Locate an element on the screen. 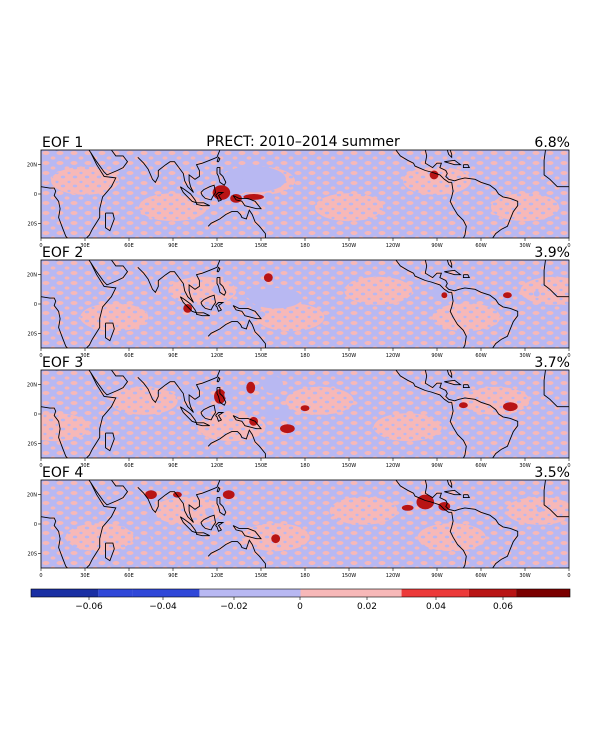  lon-tick-label: 60W is located at coordinates (480, 246).